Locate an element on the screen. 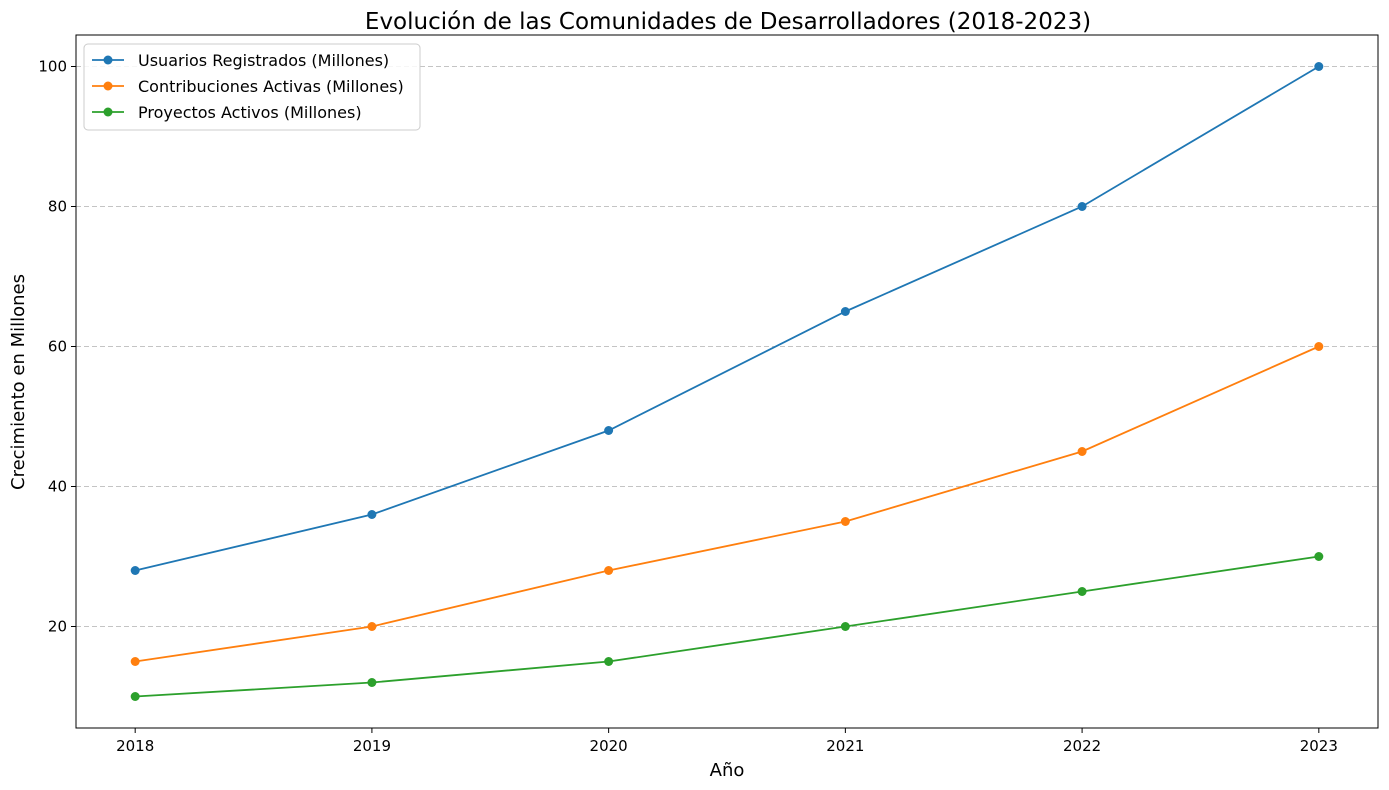 The image size is (1389, 790). y-tick-label: 60 is located at coordinates (57, 347).